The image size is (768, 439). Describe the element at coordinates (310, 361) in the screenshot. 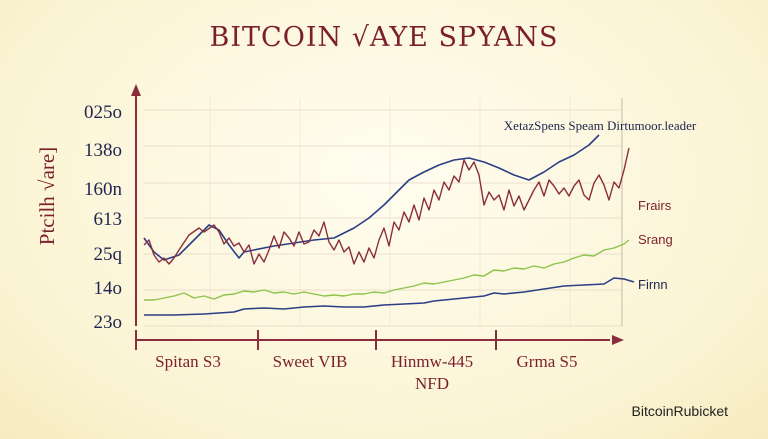

I see `x-segment-label: Sweet VIB` at that location.